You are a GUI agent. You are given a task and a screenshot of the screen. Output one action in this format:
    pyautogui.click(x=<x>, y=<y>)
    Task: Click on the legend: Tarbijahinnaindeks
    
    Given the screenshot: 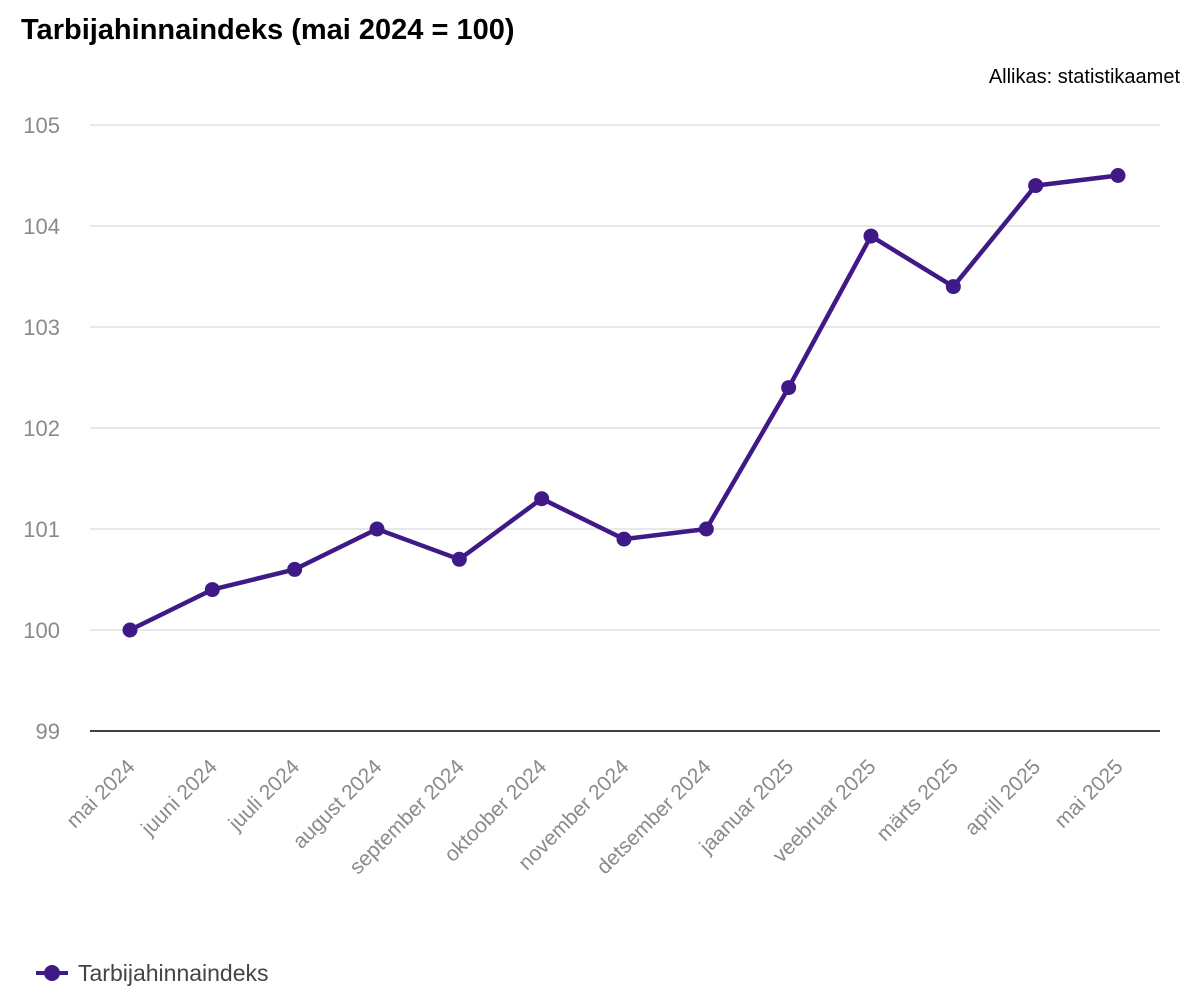 What is the action you would take?
    pyautogui.click(x=152, y=973)
    